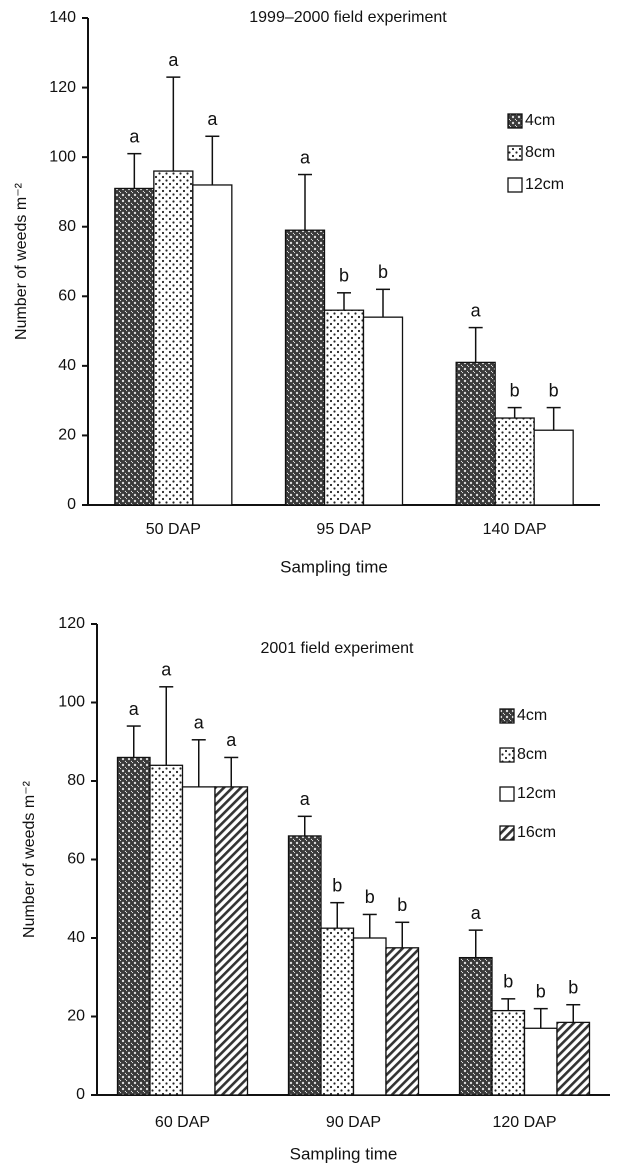  Describe the element at coordinates (524, 1122) in the screenshot. I see `x-tick-label: 120 DAP` at that location.